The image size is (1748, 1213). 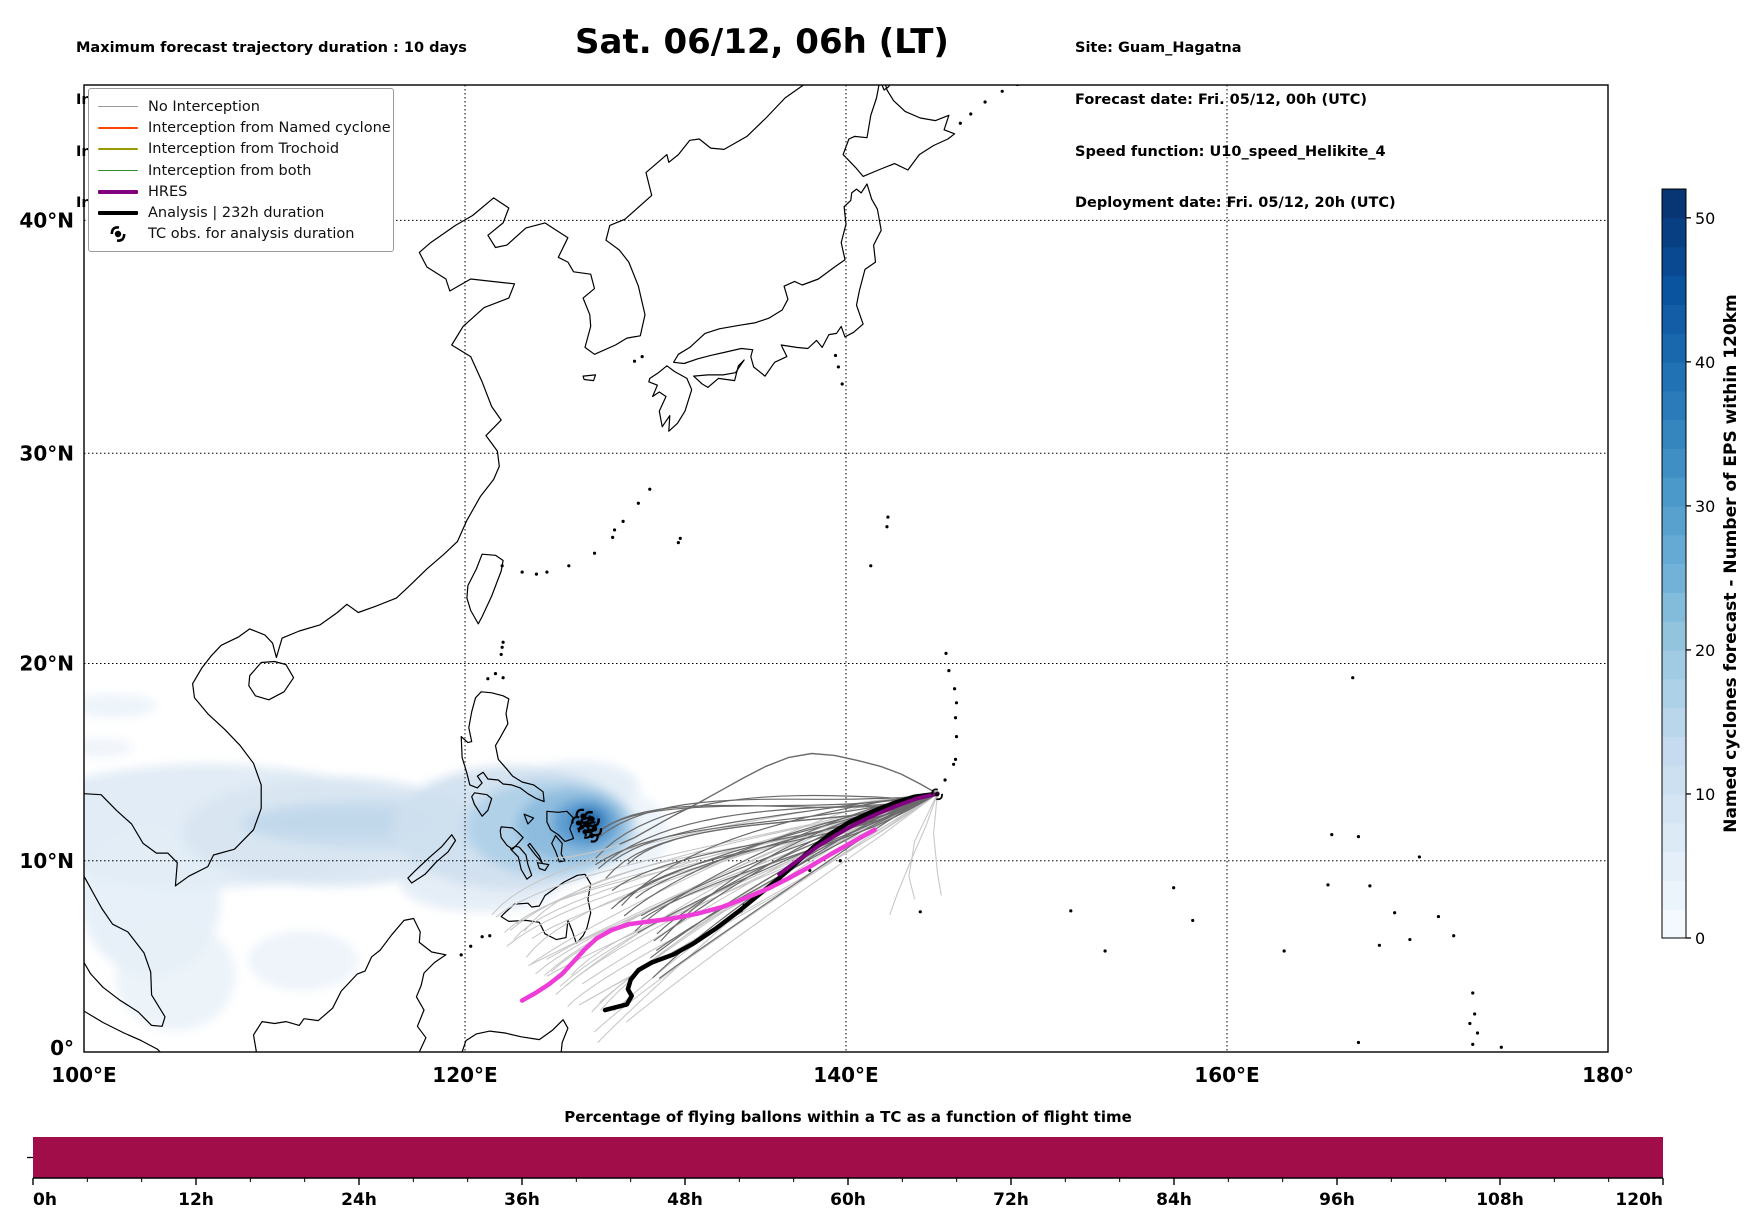 I want to click on series-ensemble-arc-dark, so click(x=778, y=798).